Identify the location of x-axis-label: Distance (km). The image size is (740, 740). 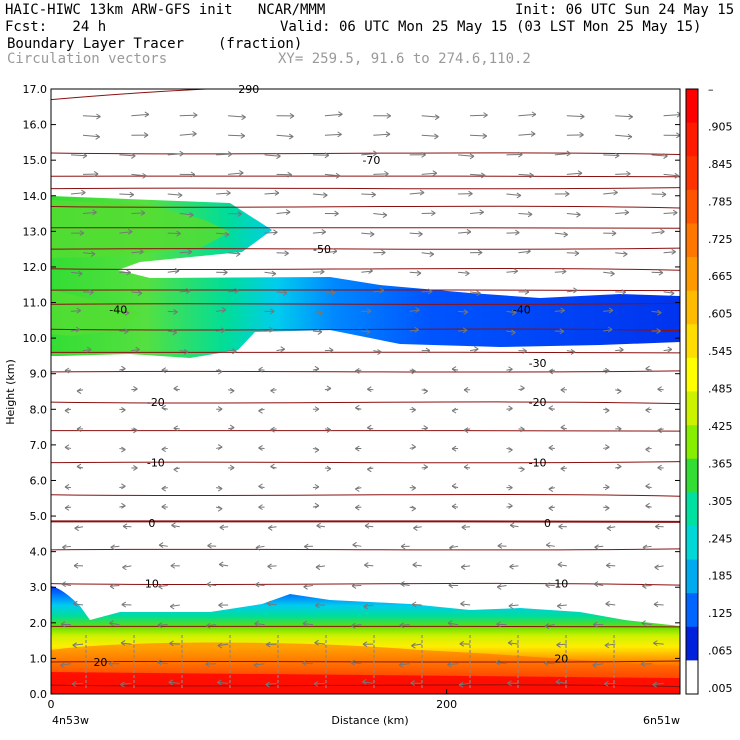
(369, 720).